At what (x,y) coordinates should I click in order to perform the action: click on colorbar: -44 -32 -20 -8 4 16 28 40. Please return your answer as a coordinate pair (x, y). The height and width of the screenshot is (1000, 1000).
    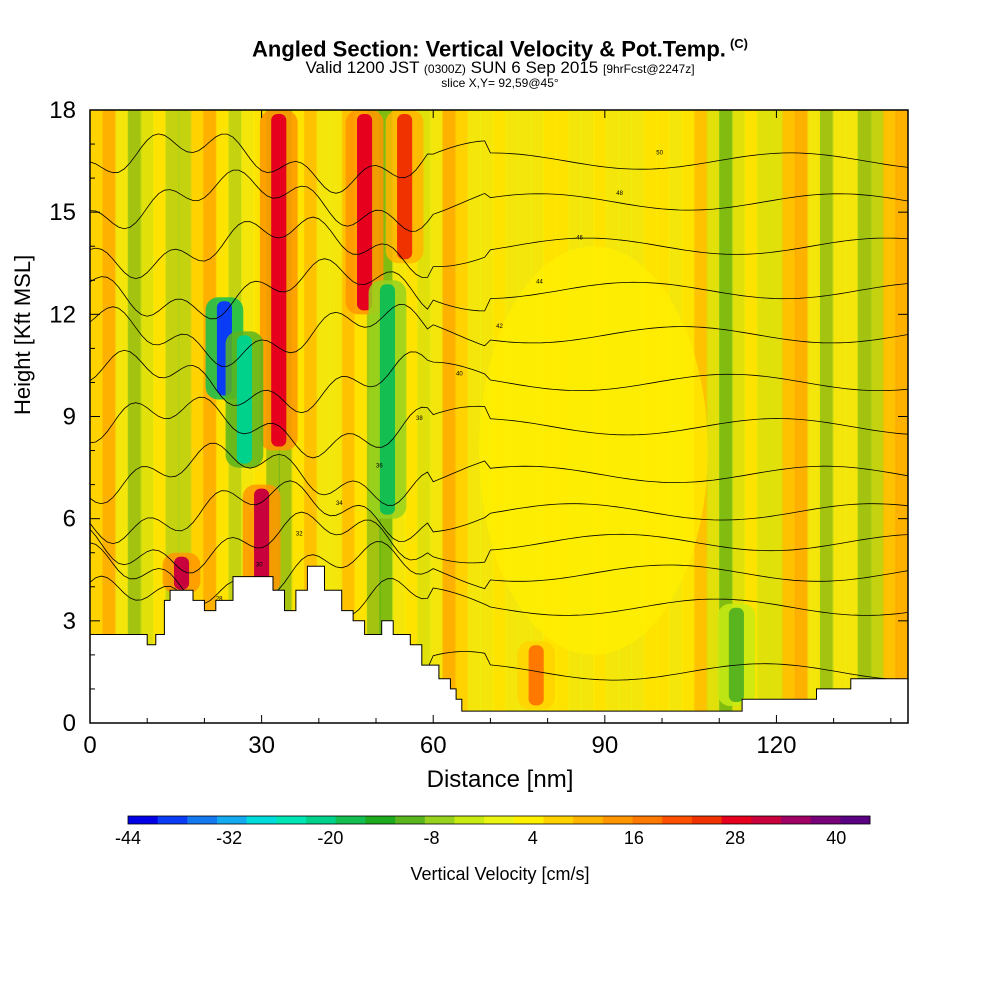
    Looking at the image, I should click on (493, 831).